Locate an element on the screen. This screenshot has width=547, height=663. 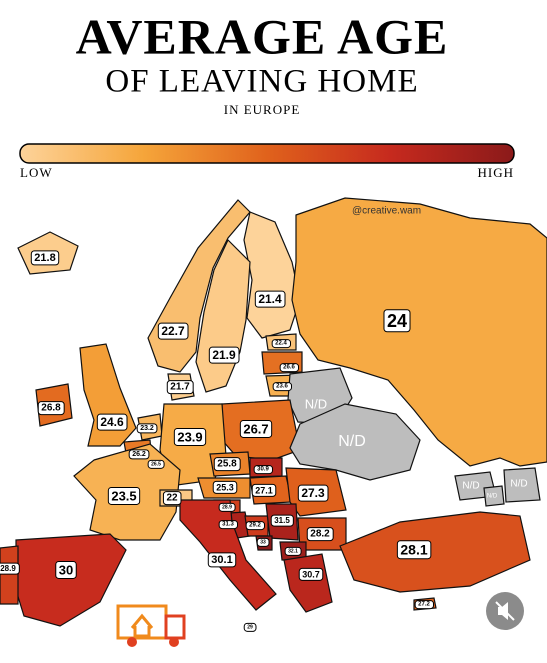
country-label: 26.7 is located at coordinates (255, 428).